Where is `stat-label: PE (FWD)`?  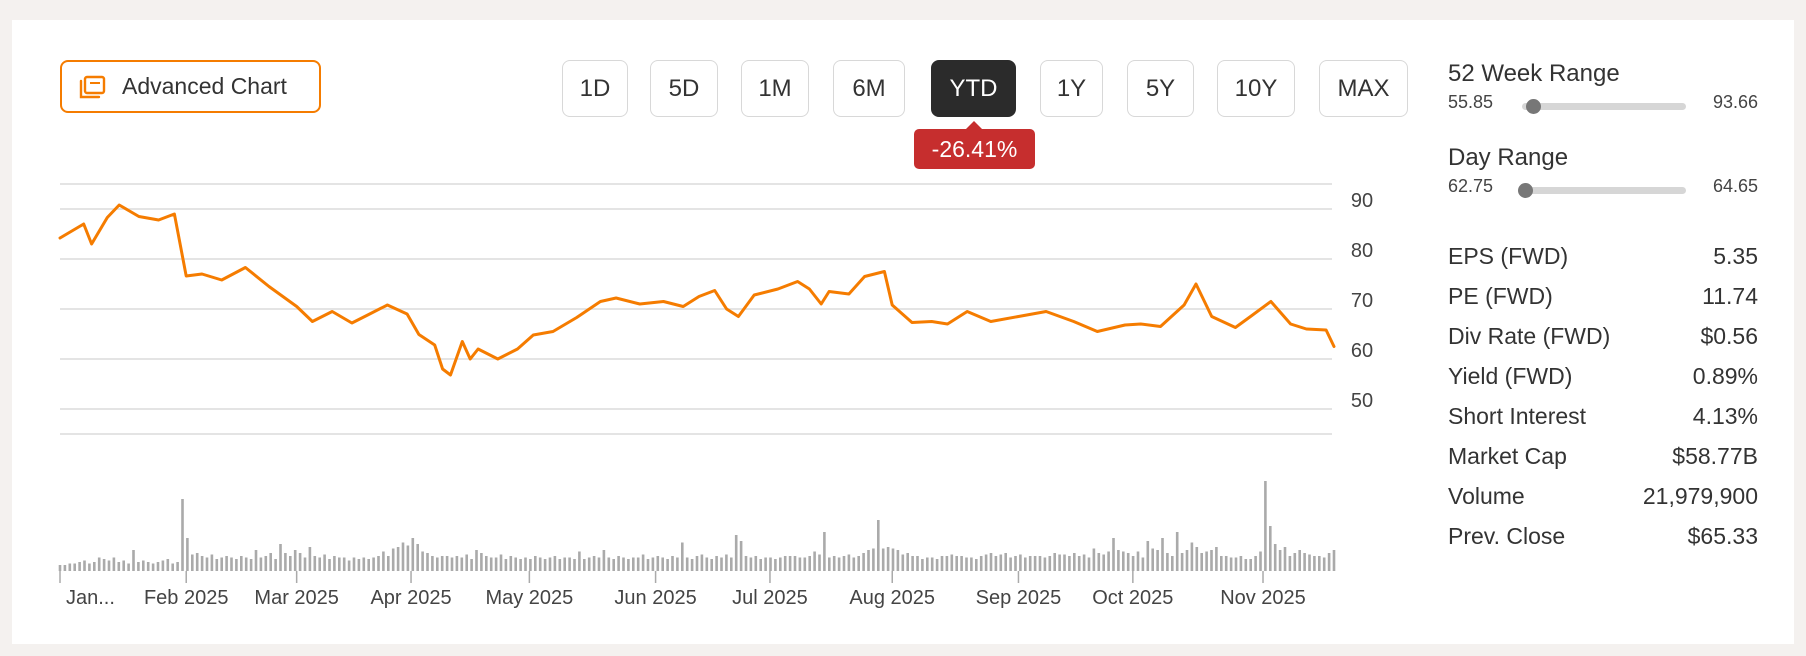
stat-label: PE (FWD) is located at coordinates (1500, 295).